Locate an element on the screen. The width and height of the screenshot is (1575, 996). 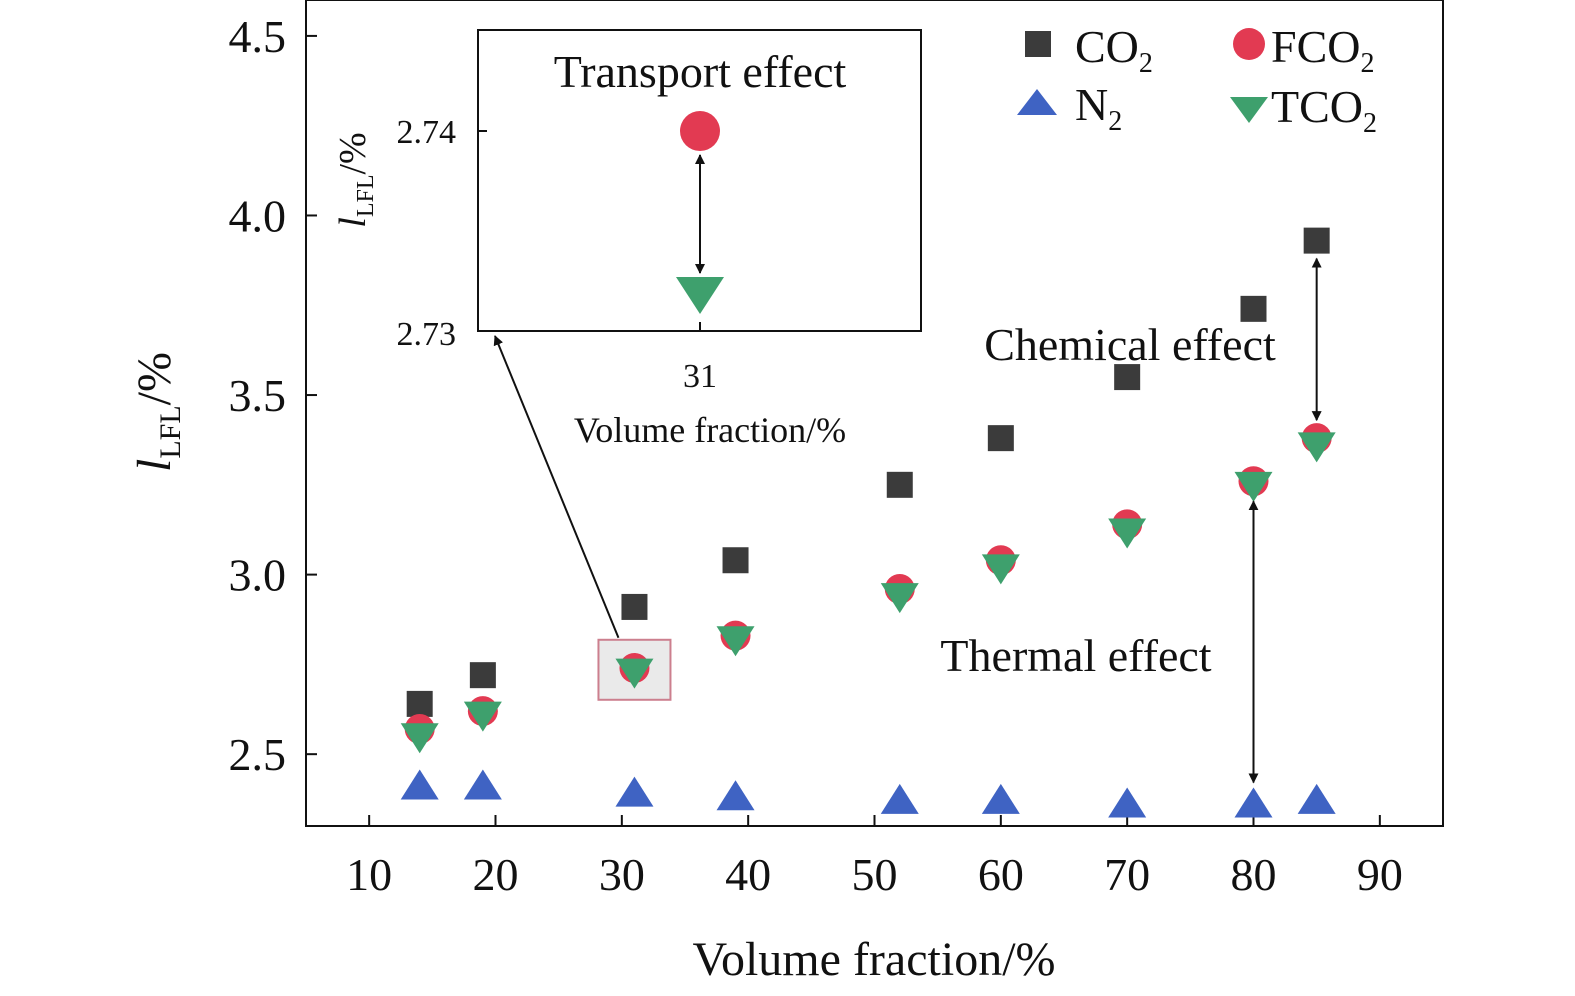
y-tick-label-3.5: 3.5 is located at coordinates (258, 395).